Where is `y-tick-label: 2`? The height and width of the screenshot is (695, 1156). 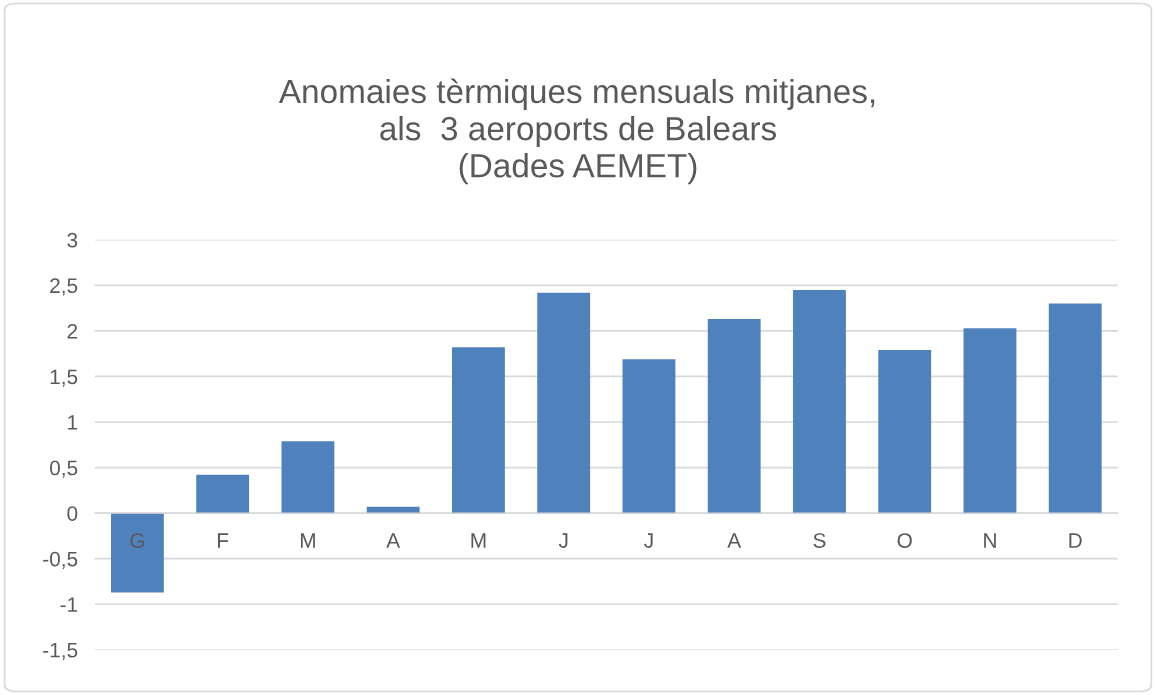 y-tick-label: 2 is located at coordinates (72, 331).